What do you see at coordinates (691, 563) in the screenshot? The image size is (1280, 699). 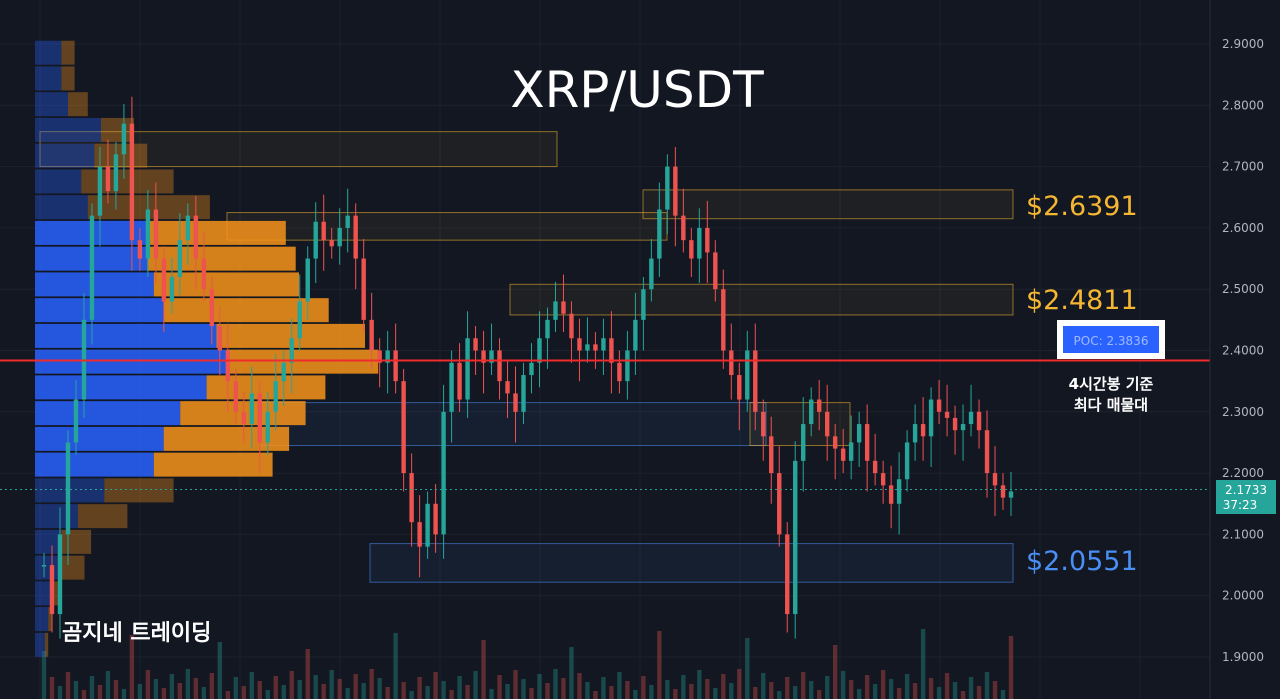 I see `support-zone` at bounding box center [691, 563].